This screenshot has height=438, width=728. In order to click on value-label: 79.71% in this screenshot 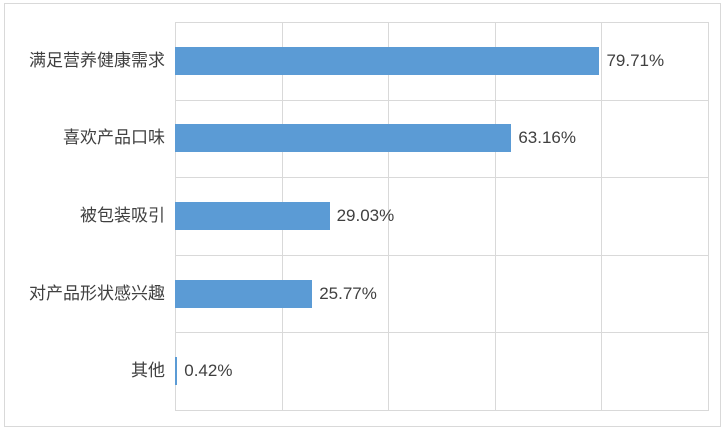, I will do `click(635, 60)`.